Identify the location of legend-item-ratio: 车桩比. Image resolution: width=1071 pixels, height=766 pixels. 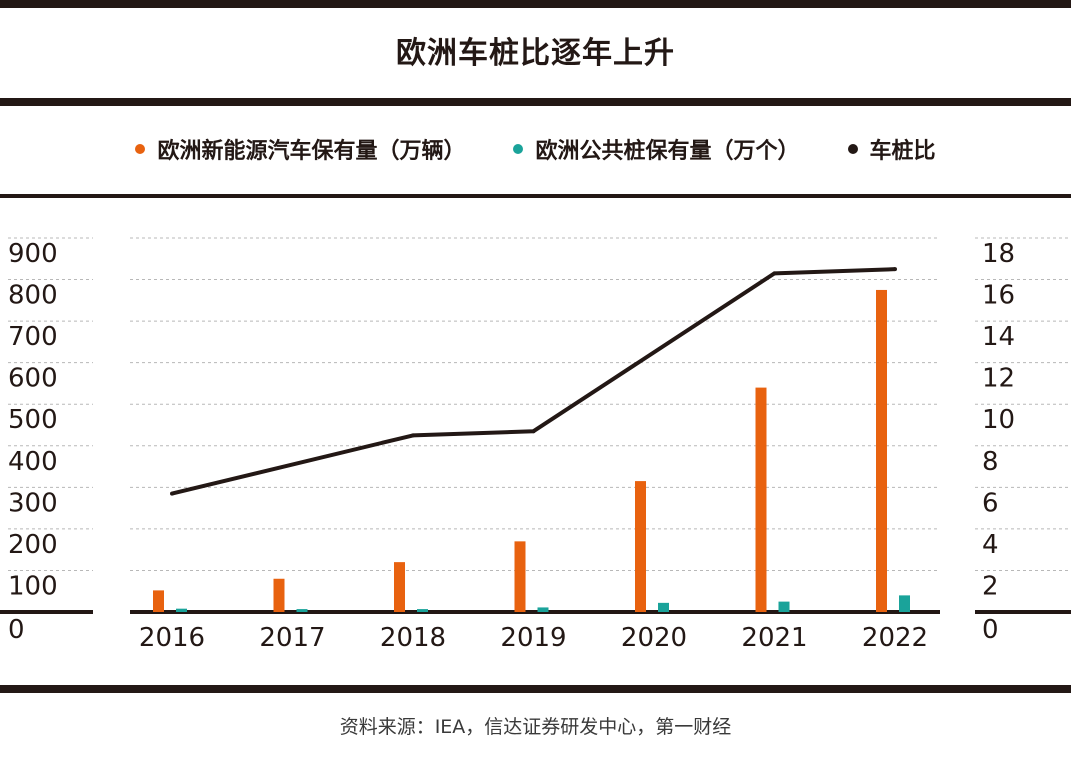
(891, 149).